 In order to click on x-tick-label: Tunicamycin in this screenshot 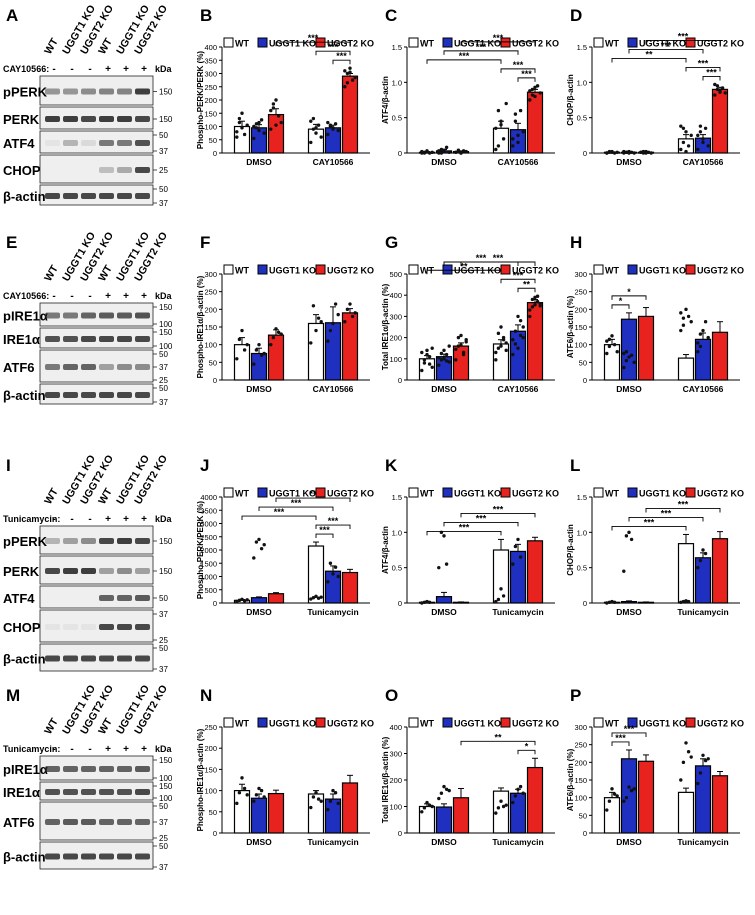, I will do `click(702, 612)`.